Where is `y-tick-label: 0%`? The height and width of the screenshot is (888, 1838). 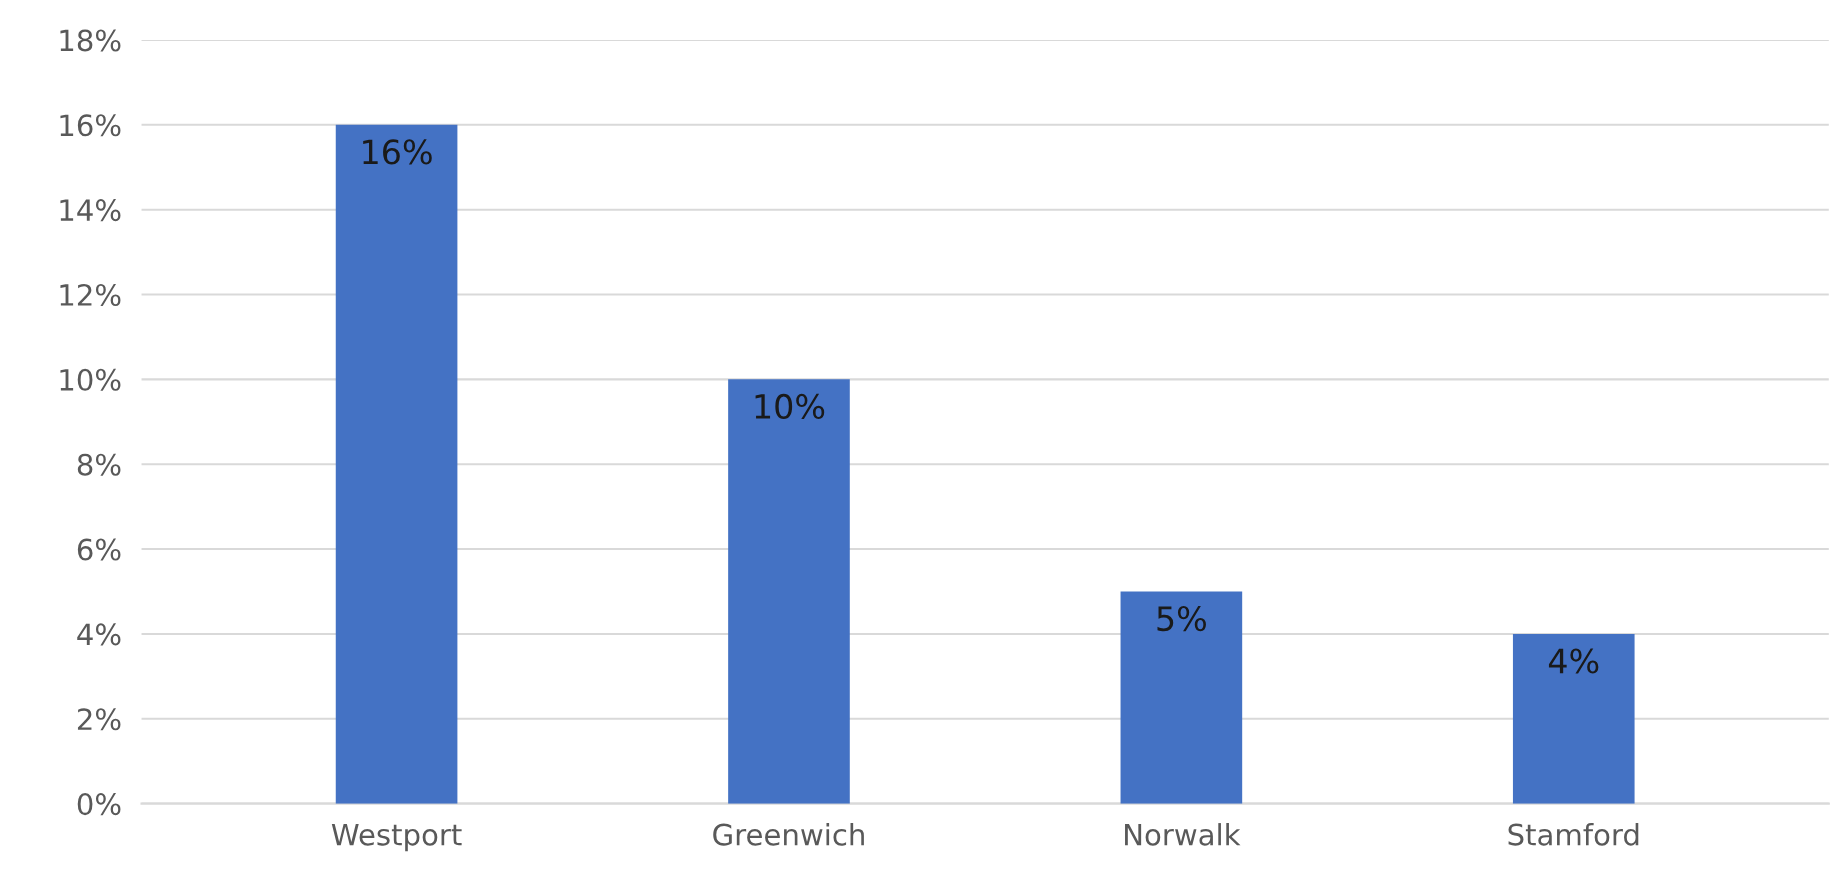 y-tick-label: 0% is located at coordinates (99, 804).